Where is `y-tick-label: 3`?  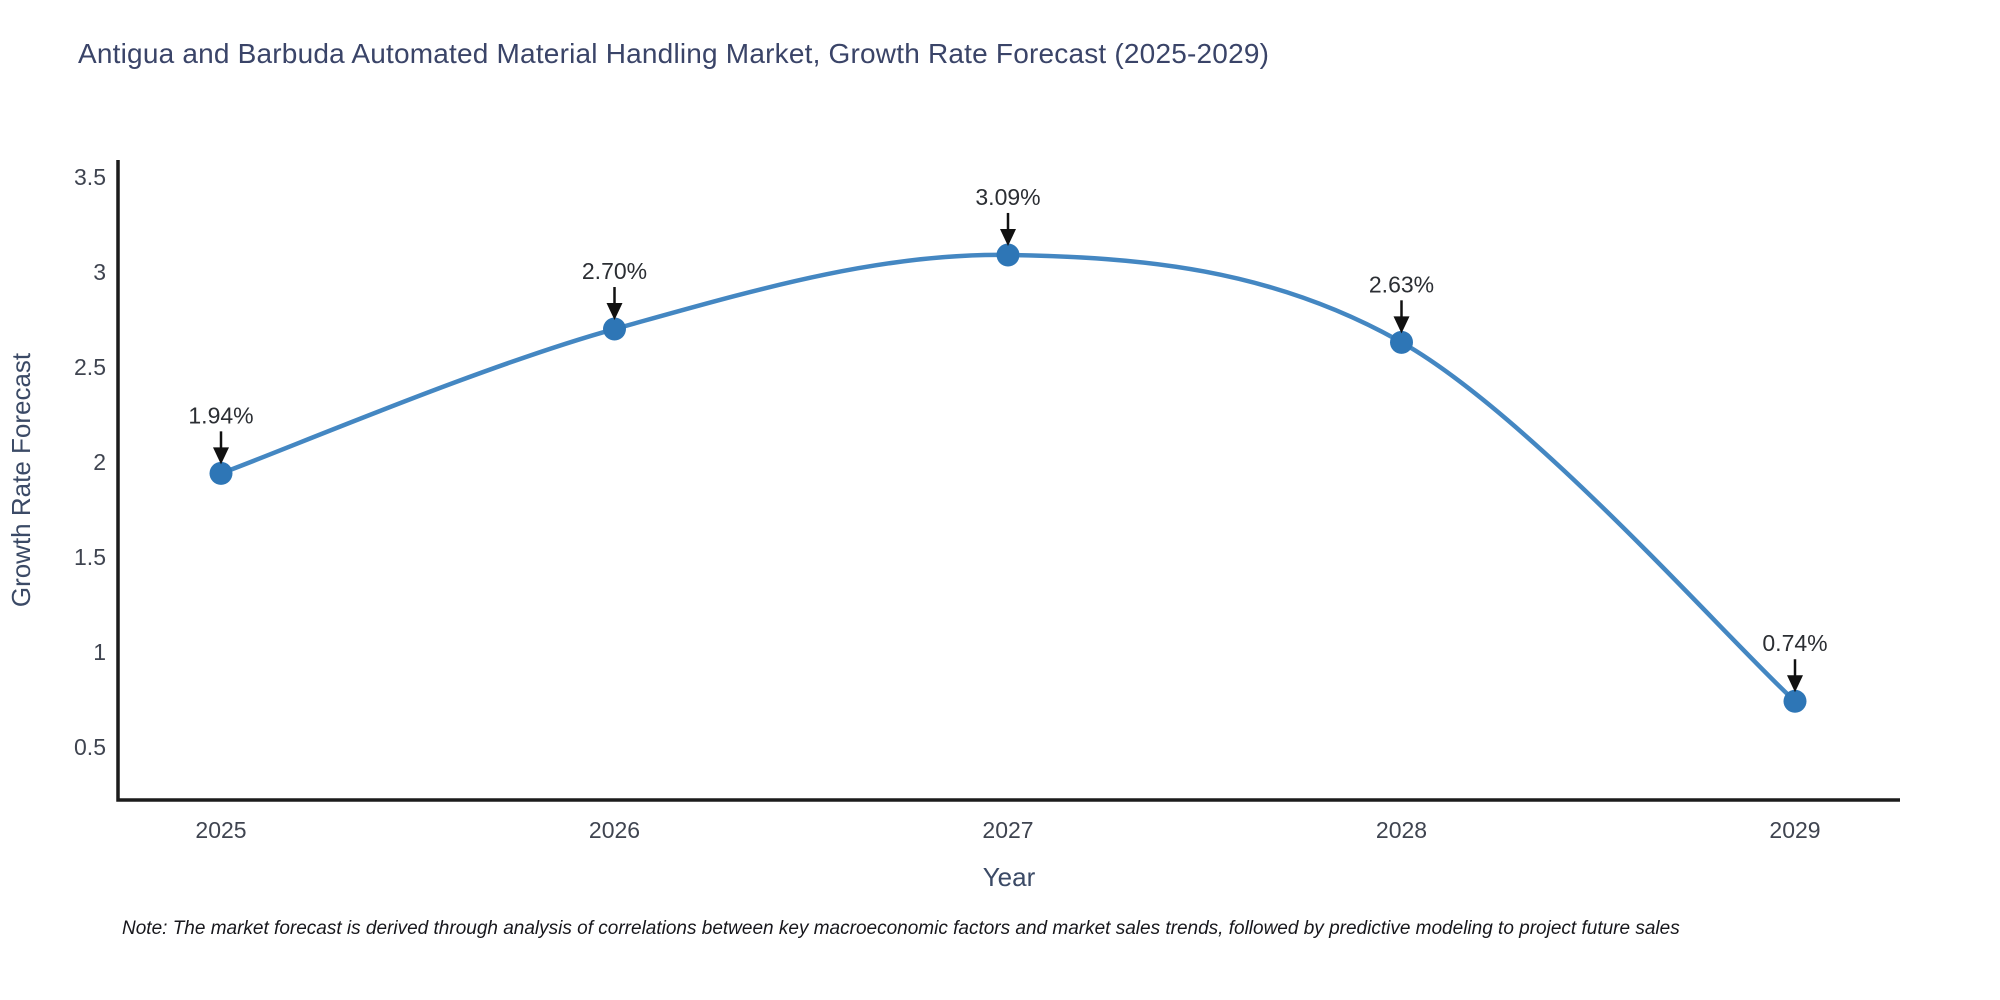 y-tick-label: 3 is located at coordinates (99, 272).